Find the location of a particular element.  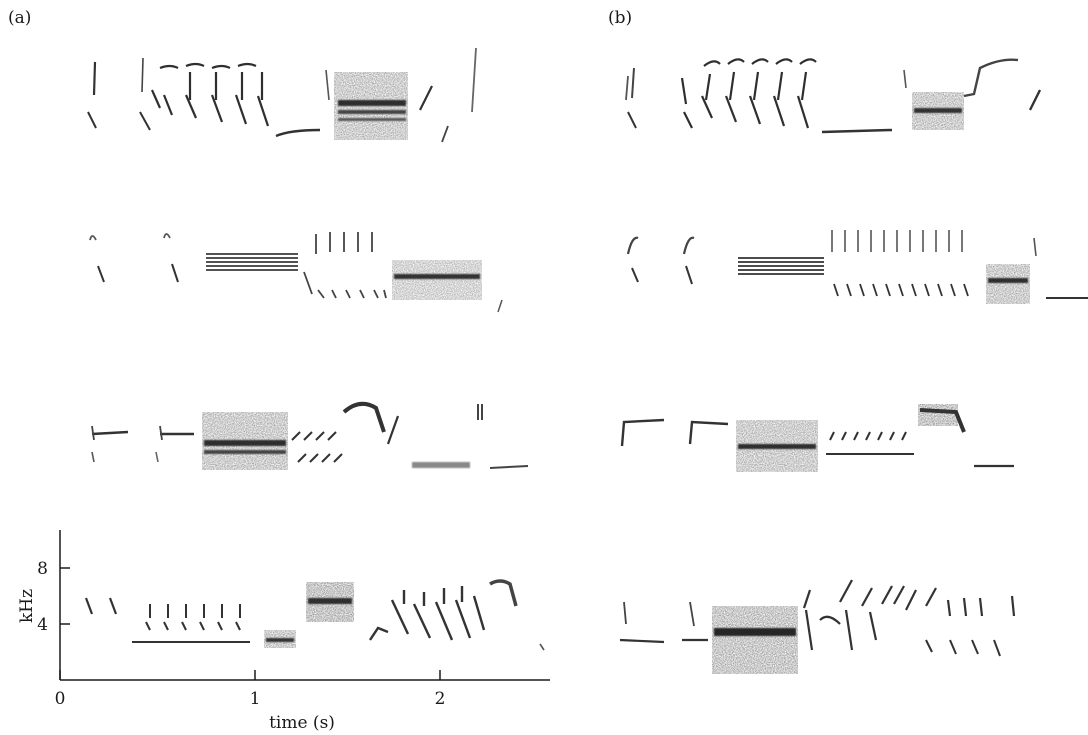

axes-a: 8 4 0 1 2 kHz time (s) is located at coordinates (283, 631).